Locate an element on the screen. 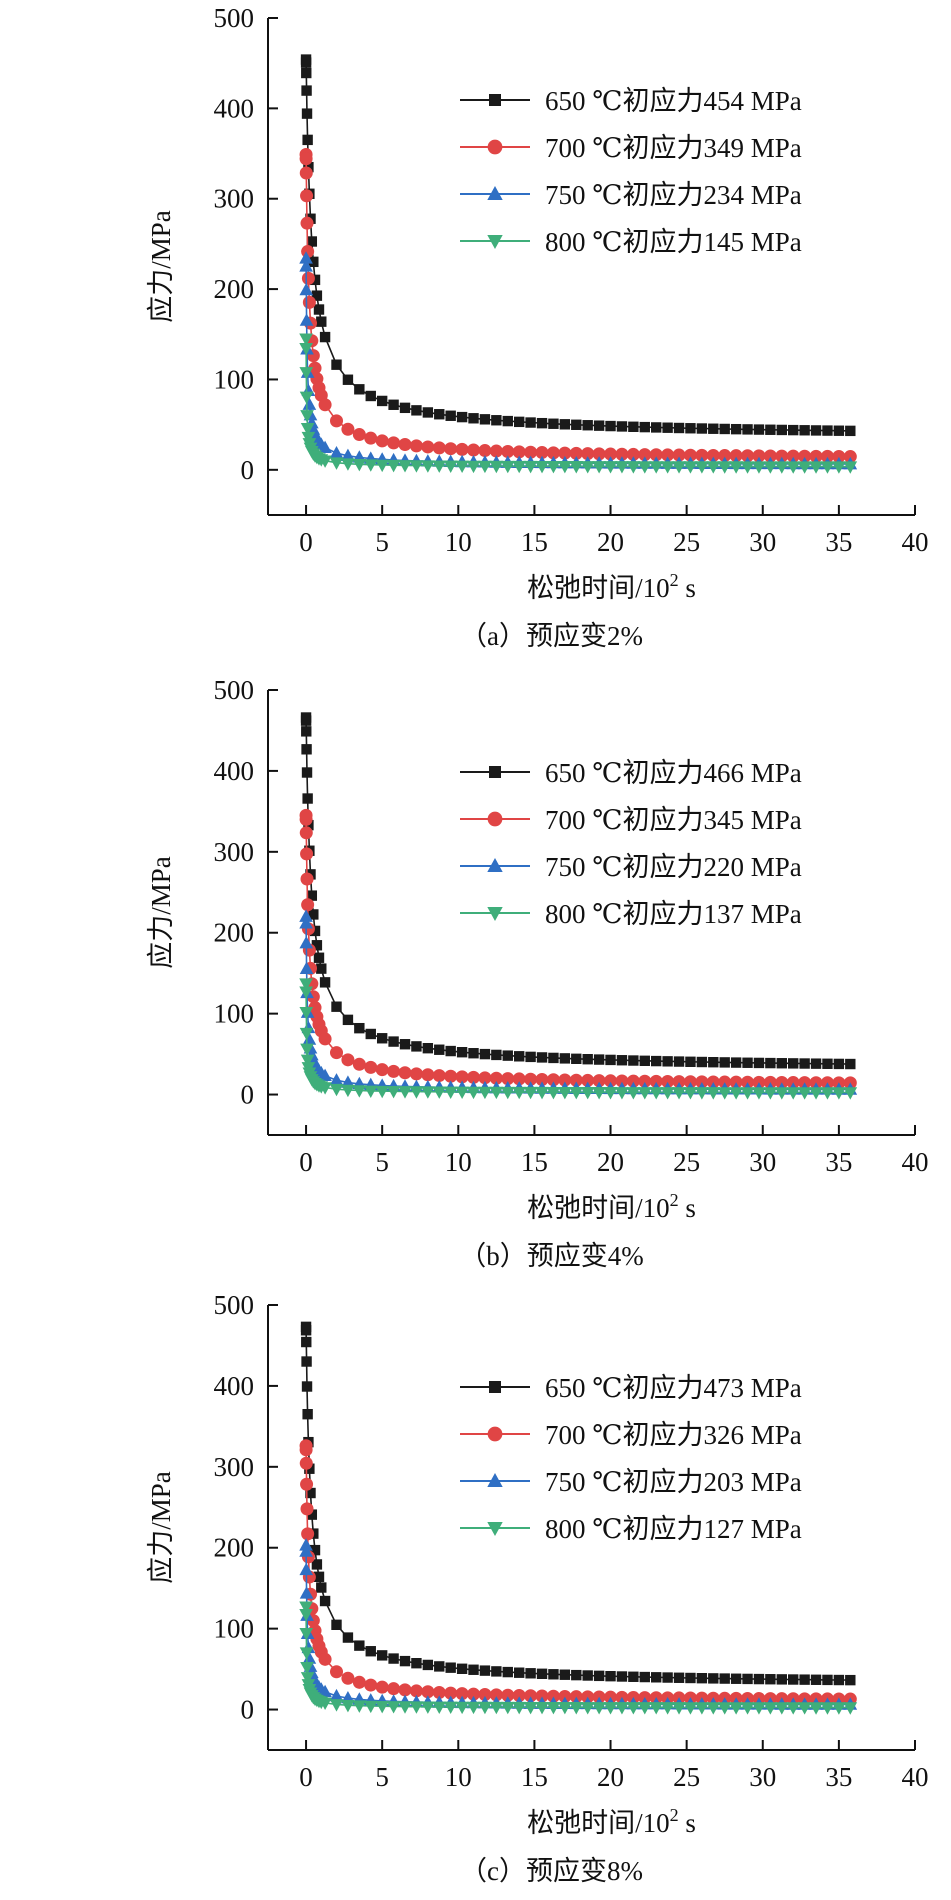 This screenshot has width=951, height=1900. legend-entry: 750 ℃初应力203 MPa is located at coordinates (631, 1482).